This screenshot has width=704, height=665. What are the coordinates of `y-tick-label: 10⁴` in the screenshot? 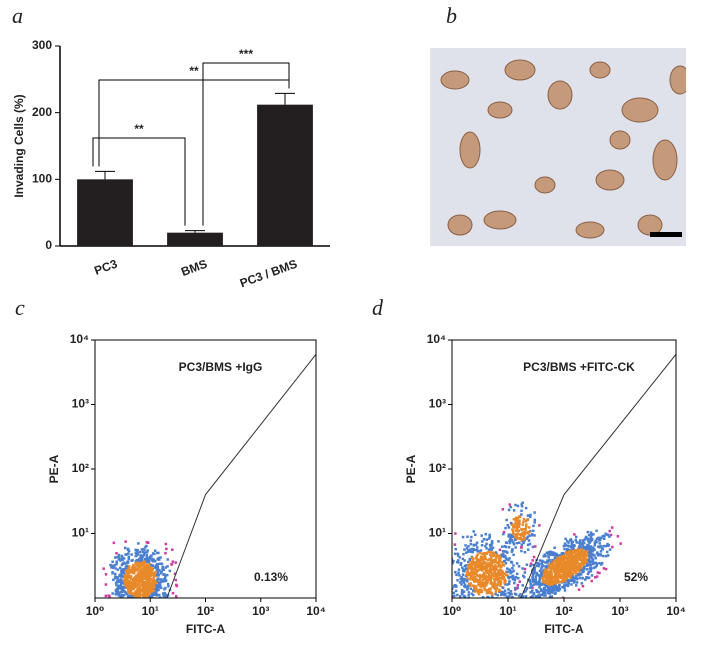 It's located at (436, 339).